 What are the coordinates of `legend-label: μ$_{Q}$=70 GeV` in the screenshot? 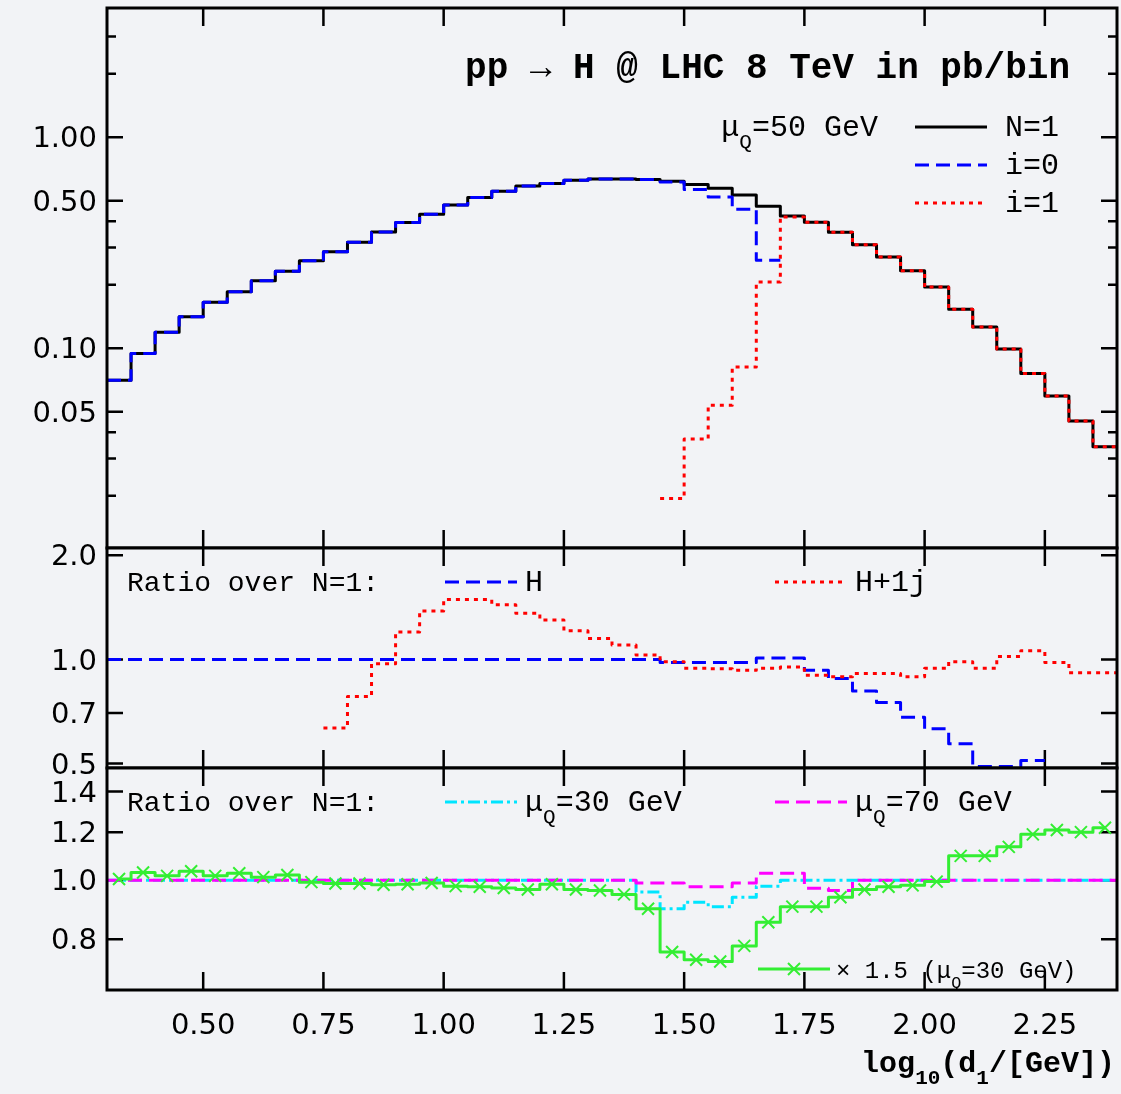 It's located at (933, 807).